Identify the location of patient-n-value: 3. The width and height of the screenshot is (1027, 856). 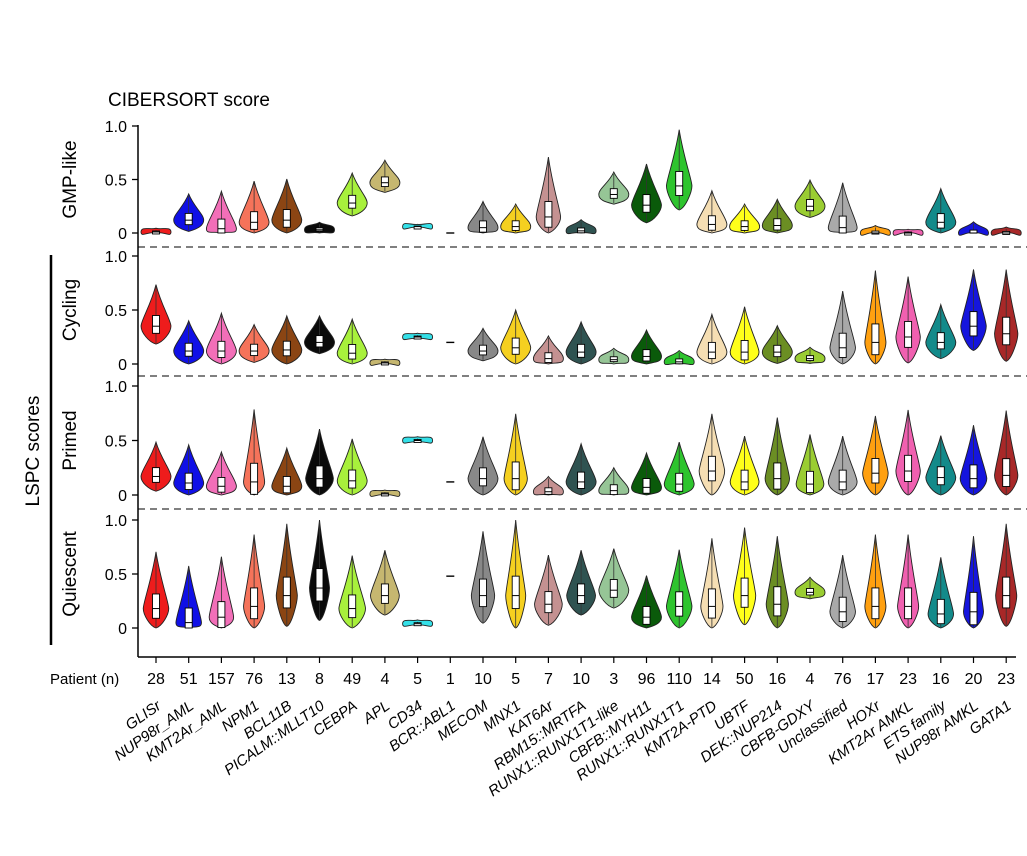
(613, 679).